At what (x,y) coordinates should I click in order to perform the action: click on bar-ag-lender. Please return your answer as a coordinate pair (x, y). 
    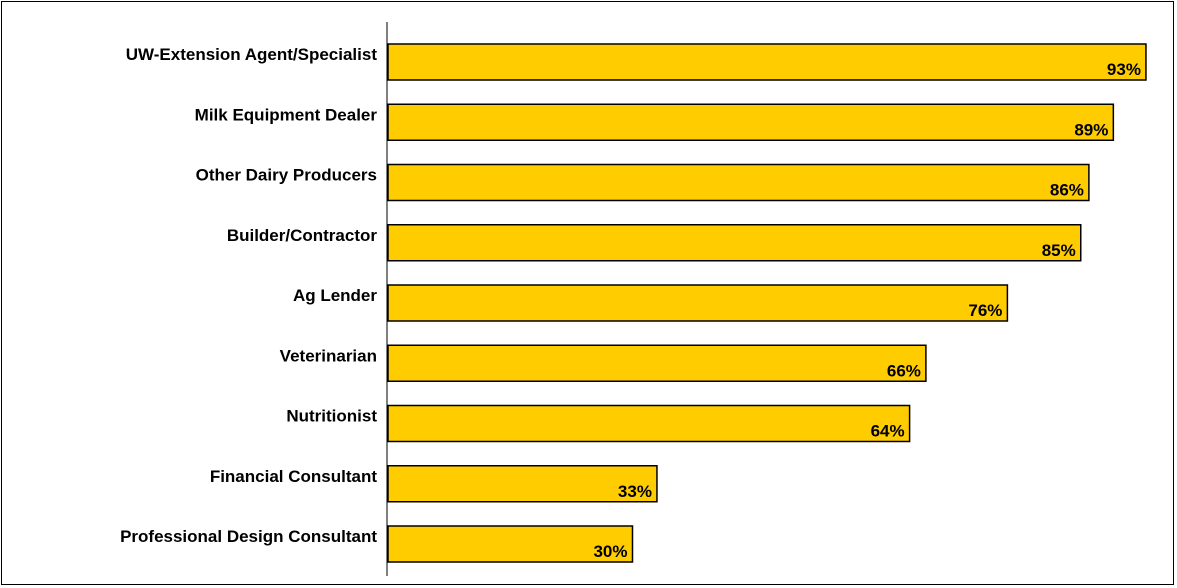
    Looking at the image, I should click on (698, 303).